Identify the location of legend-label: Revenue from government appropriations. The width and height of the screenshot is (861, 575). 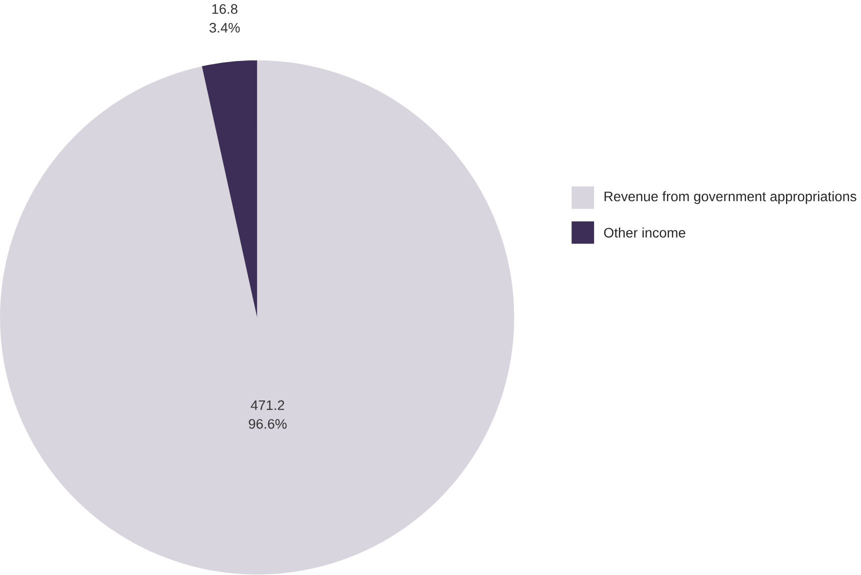
(730, 197).